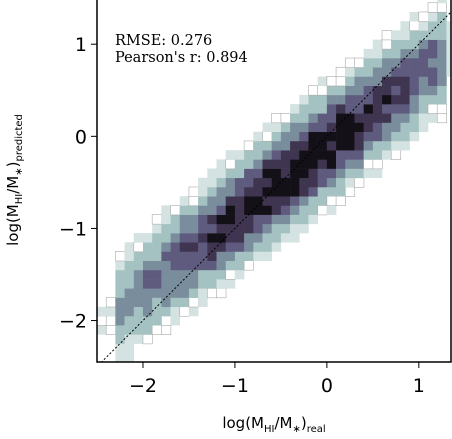 This screenshot has width=452, height=439. I want to click on y-tick-label: 0, so click(81, 137).